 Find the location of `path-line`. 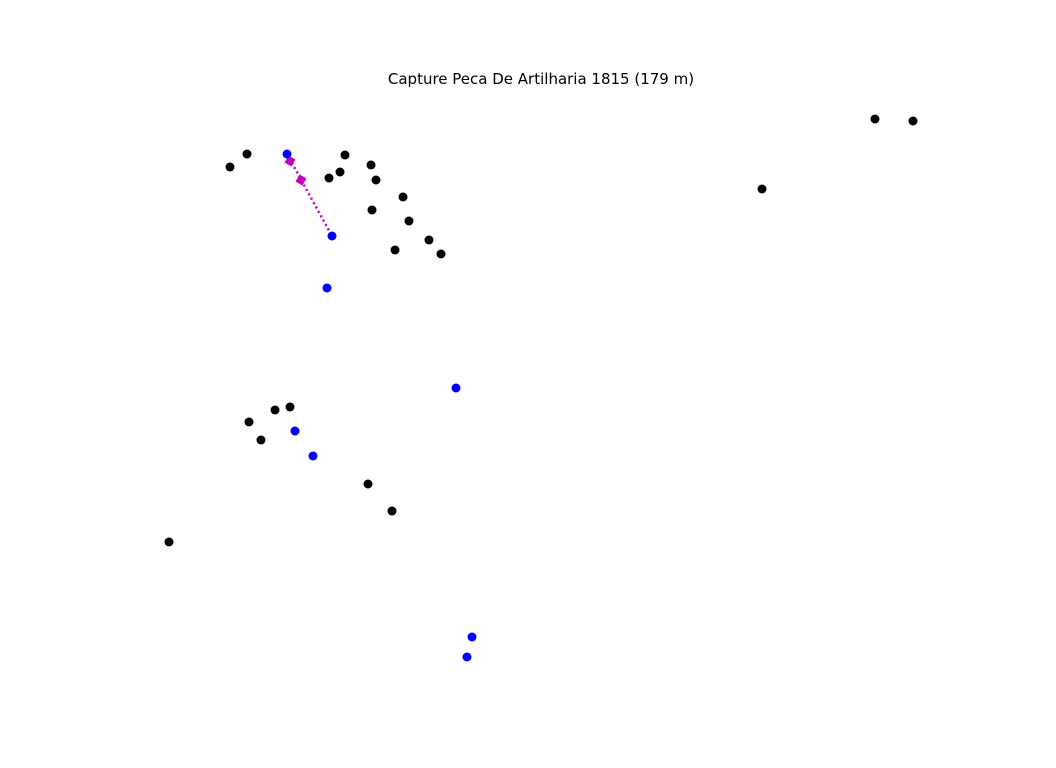

path-line is located at coordinates (309, 195).